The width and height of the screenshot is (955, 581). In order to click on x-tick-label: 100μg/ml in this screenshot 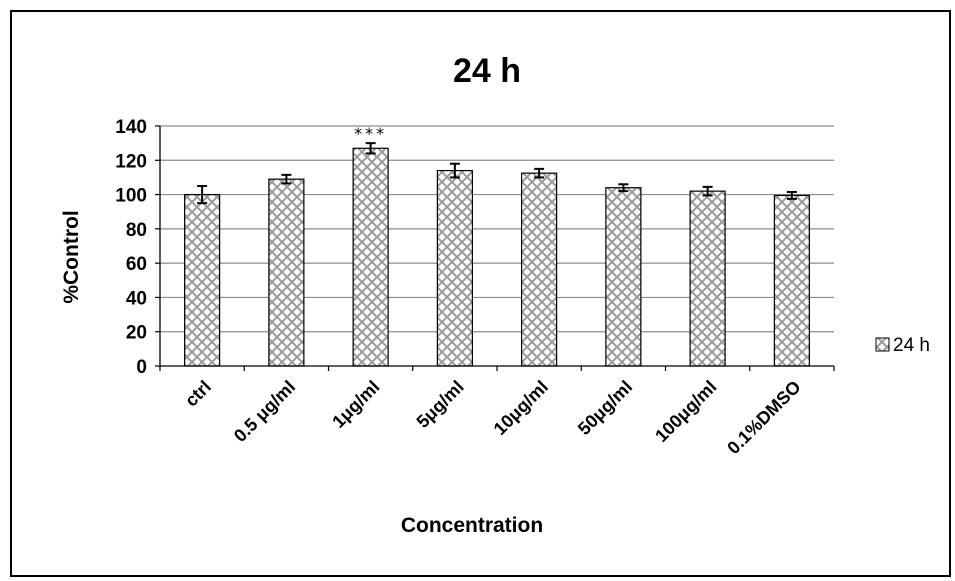, I will do `click(685, 411)`.